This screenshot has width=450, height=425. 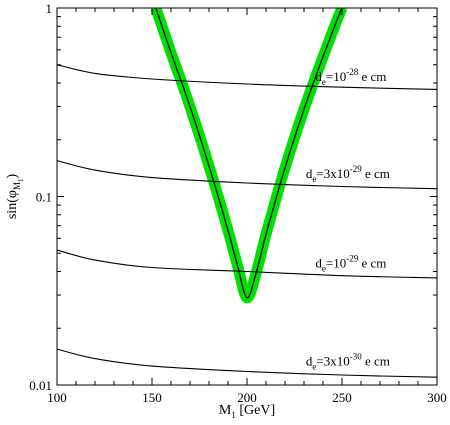 I want to click on x-axis-label: M1 [GeV], so click(x=247, y=411).